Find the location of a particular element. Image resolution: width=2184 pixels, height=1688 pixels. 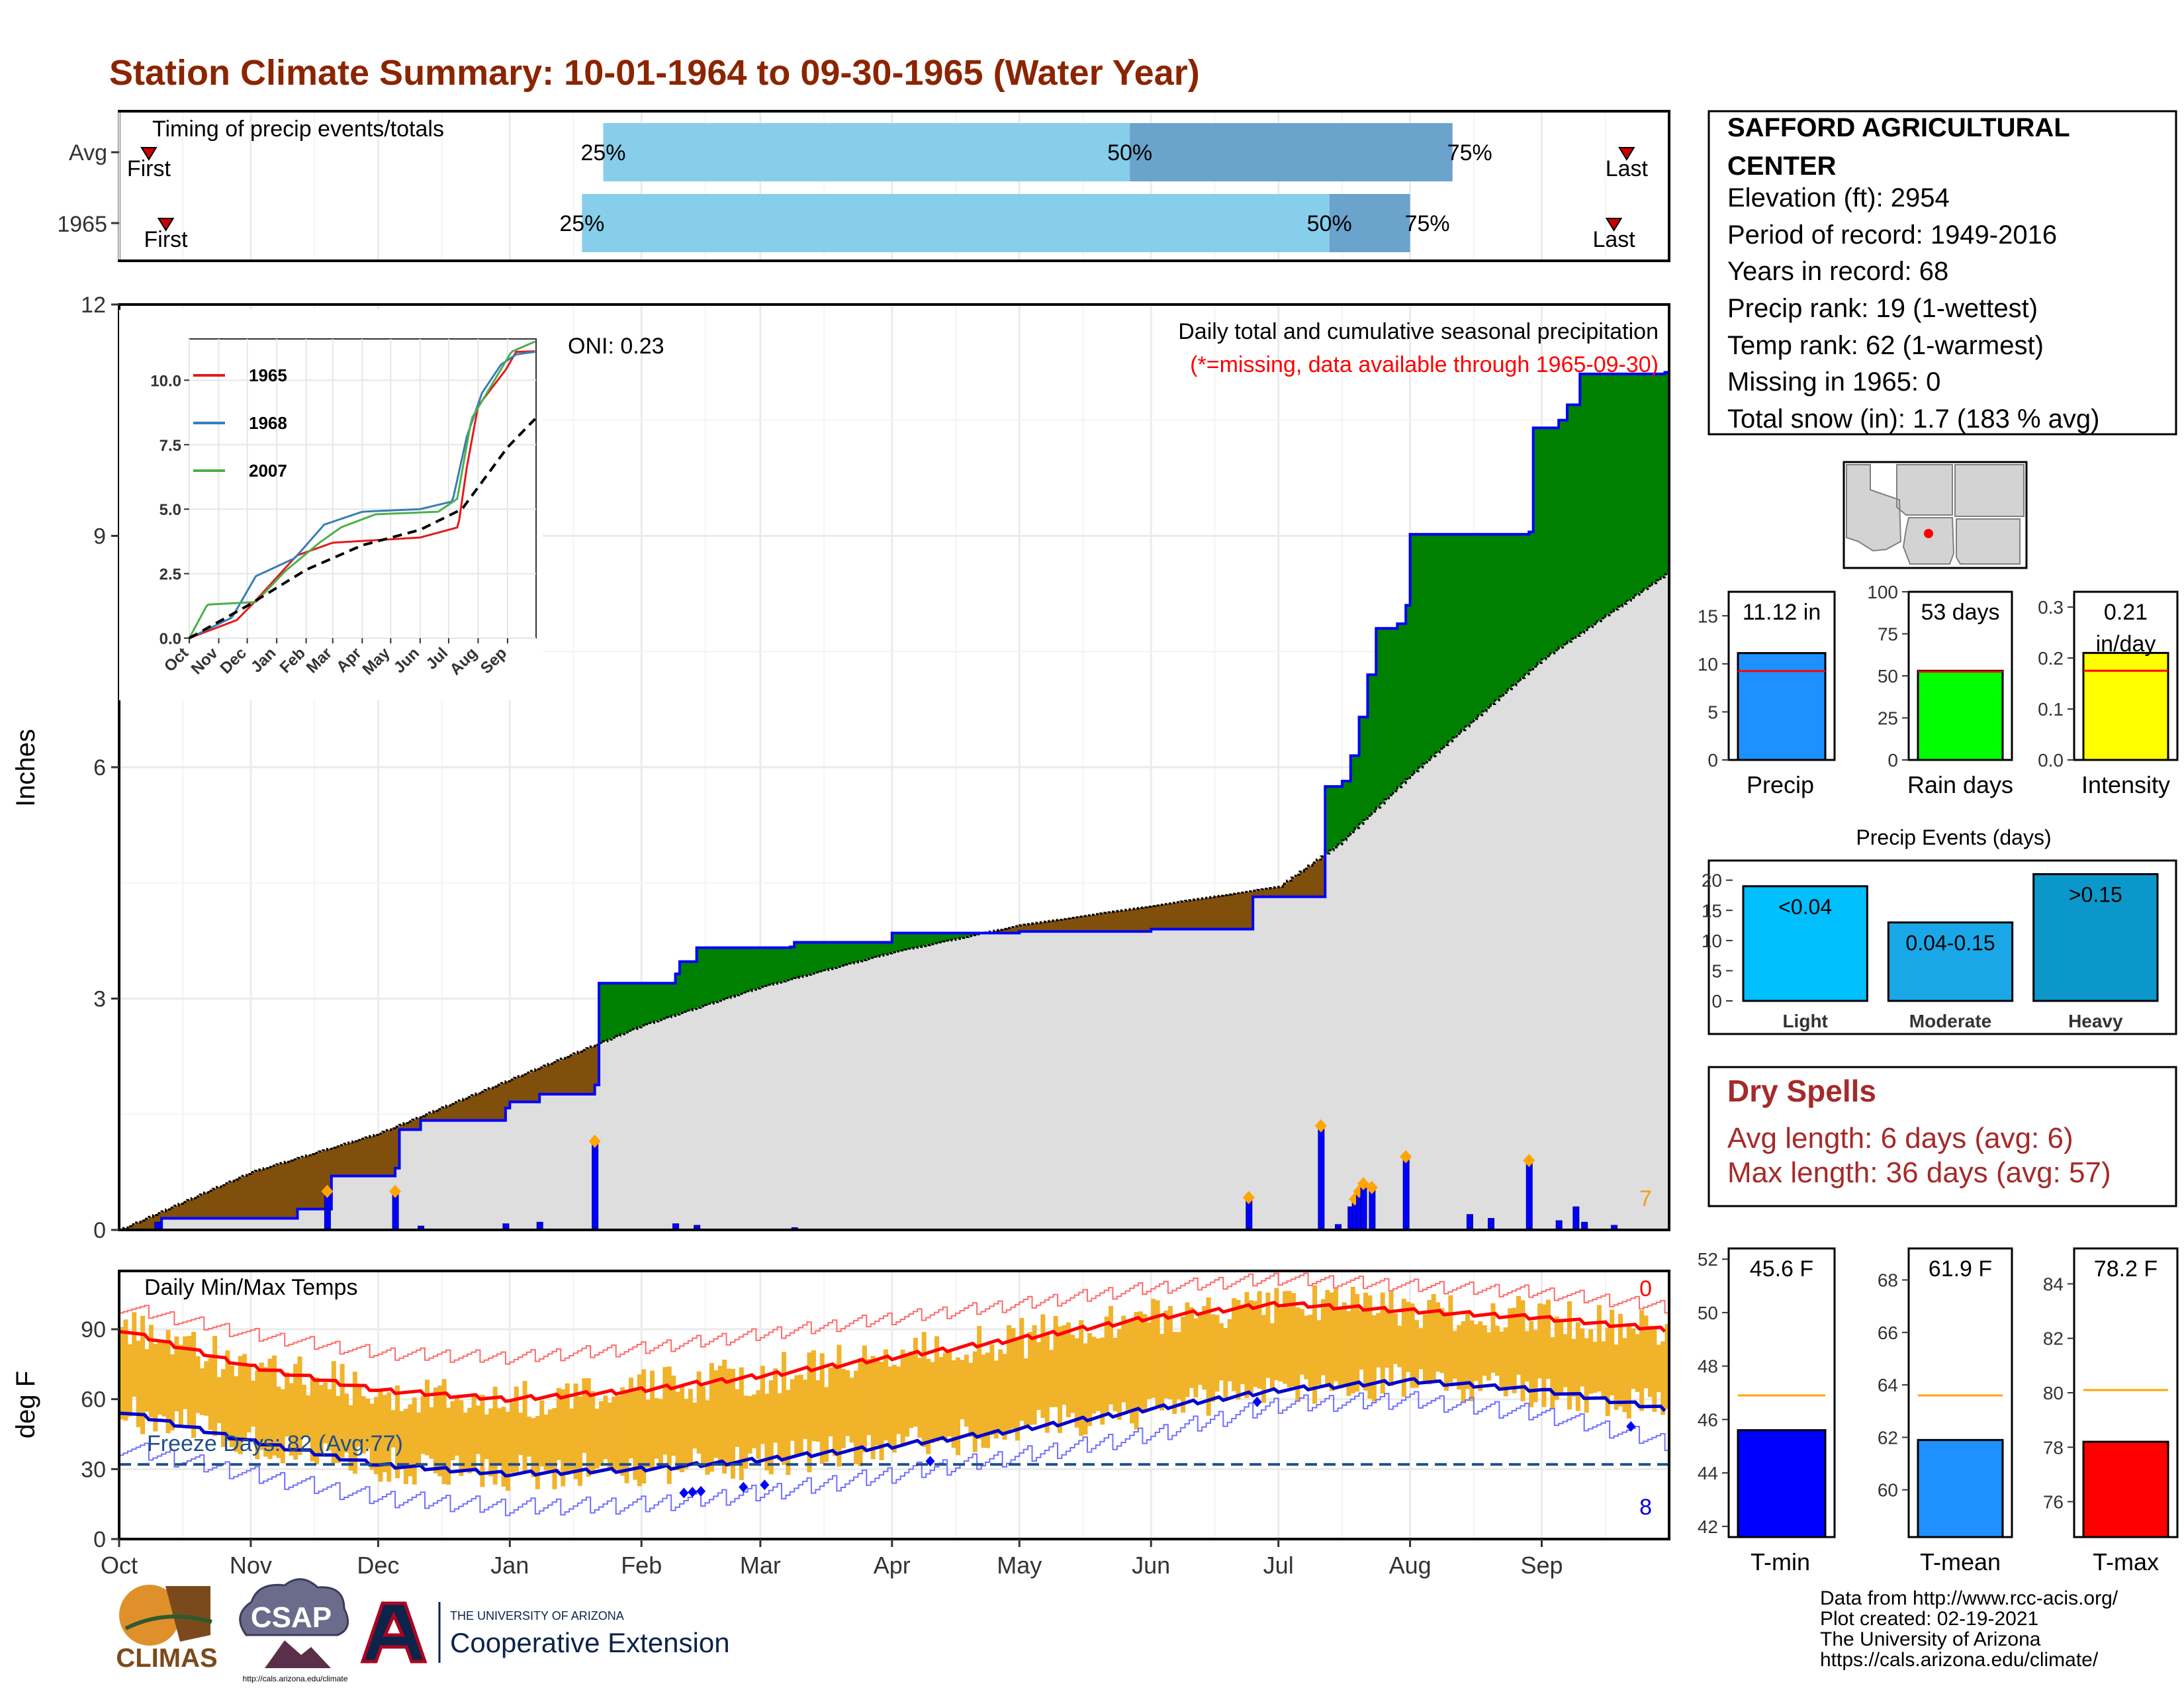

summary-label-intensity: Intensity is located at coordinates (2125, 784).